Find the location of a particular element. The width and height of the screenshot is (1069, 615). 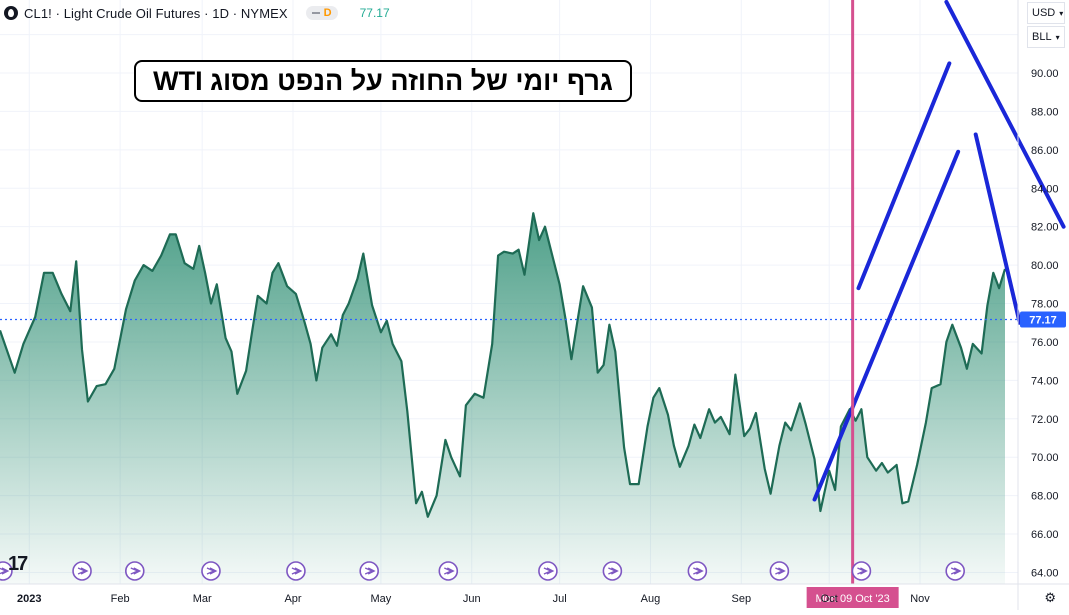

y-tick-label: 78.00 is located at coordinates (1045, 305).